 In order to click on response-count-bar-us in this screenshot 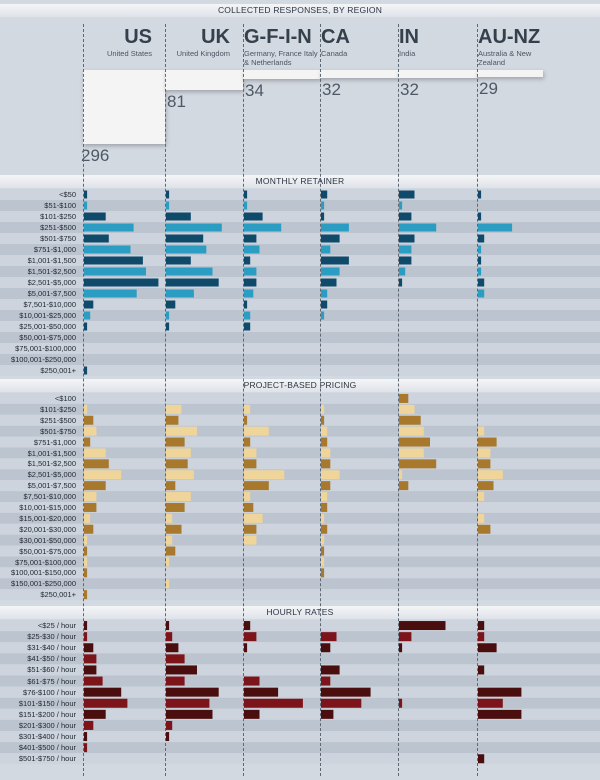, I will do `click(124, 107)`.